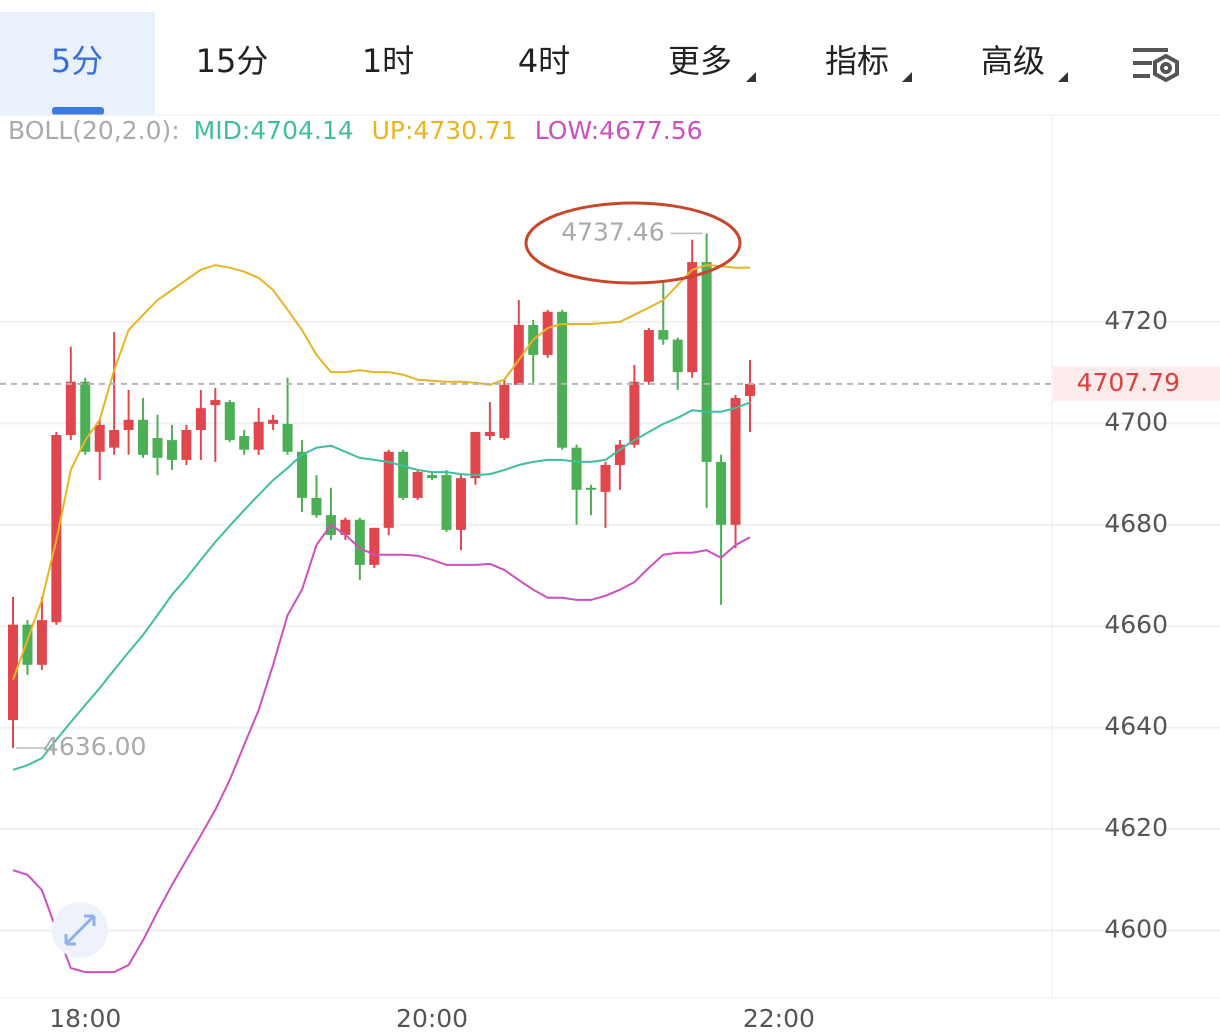  Describe the element at coordinates (85, 1018) in the screenshot. I see `x-tick-label: 18:00` at that location.